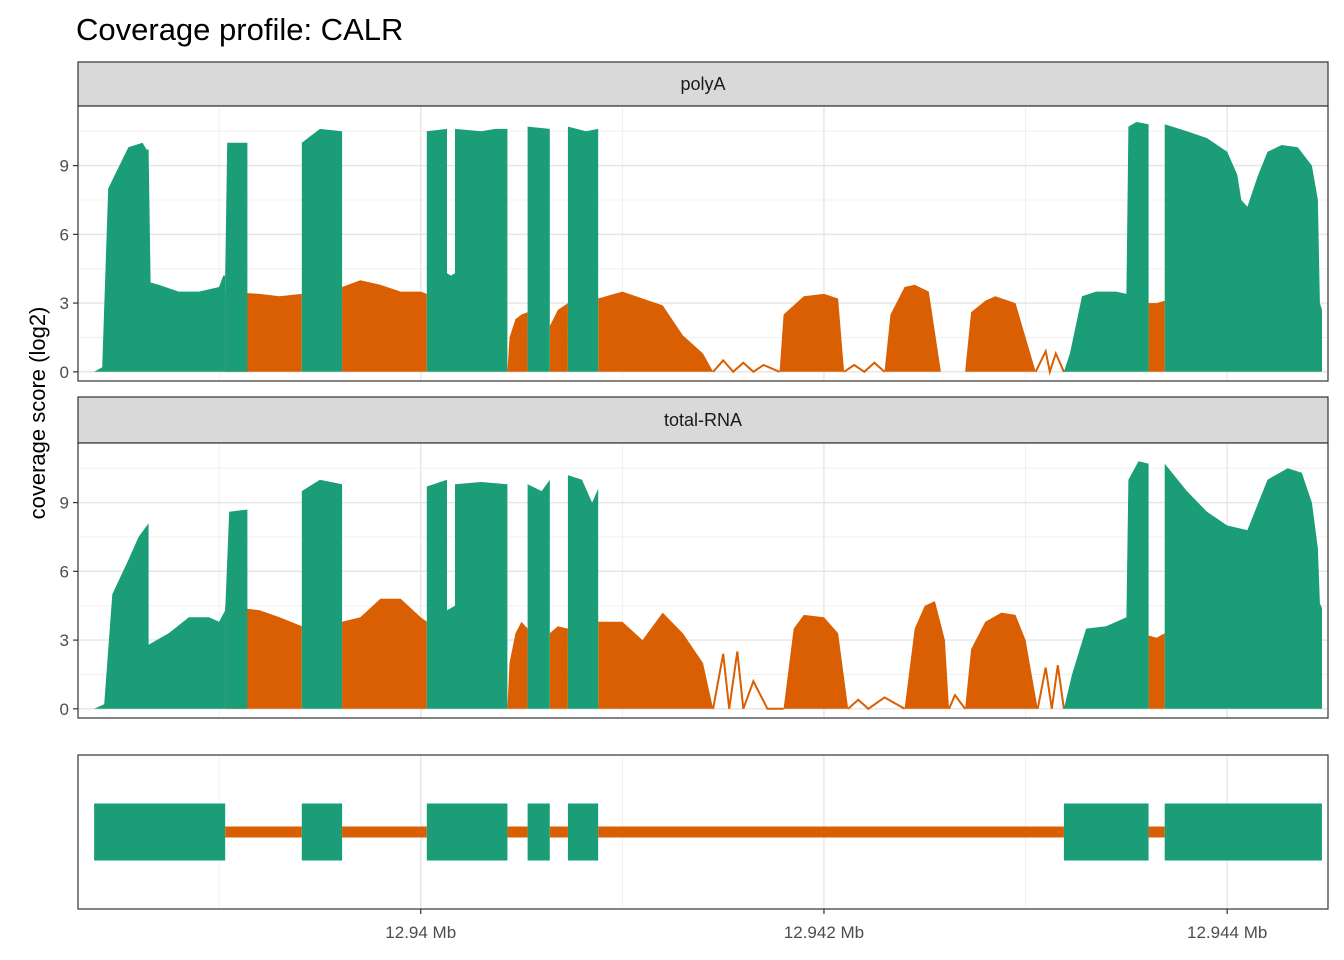 The height and width of the screenshot is (960, 1344). What do you see at coordinates (1227, 932) in the screenshot?
I see `x-tick-label: 12.944 Mb` at bounding box center [1227, 932].